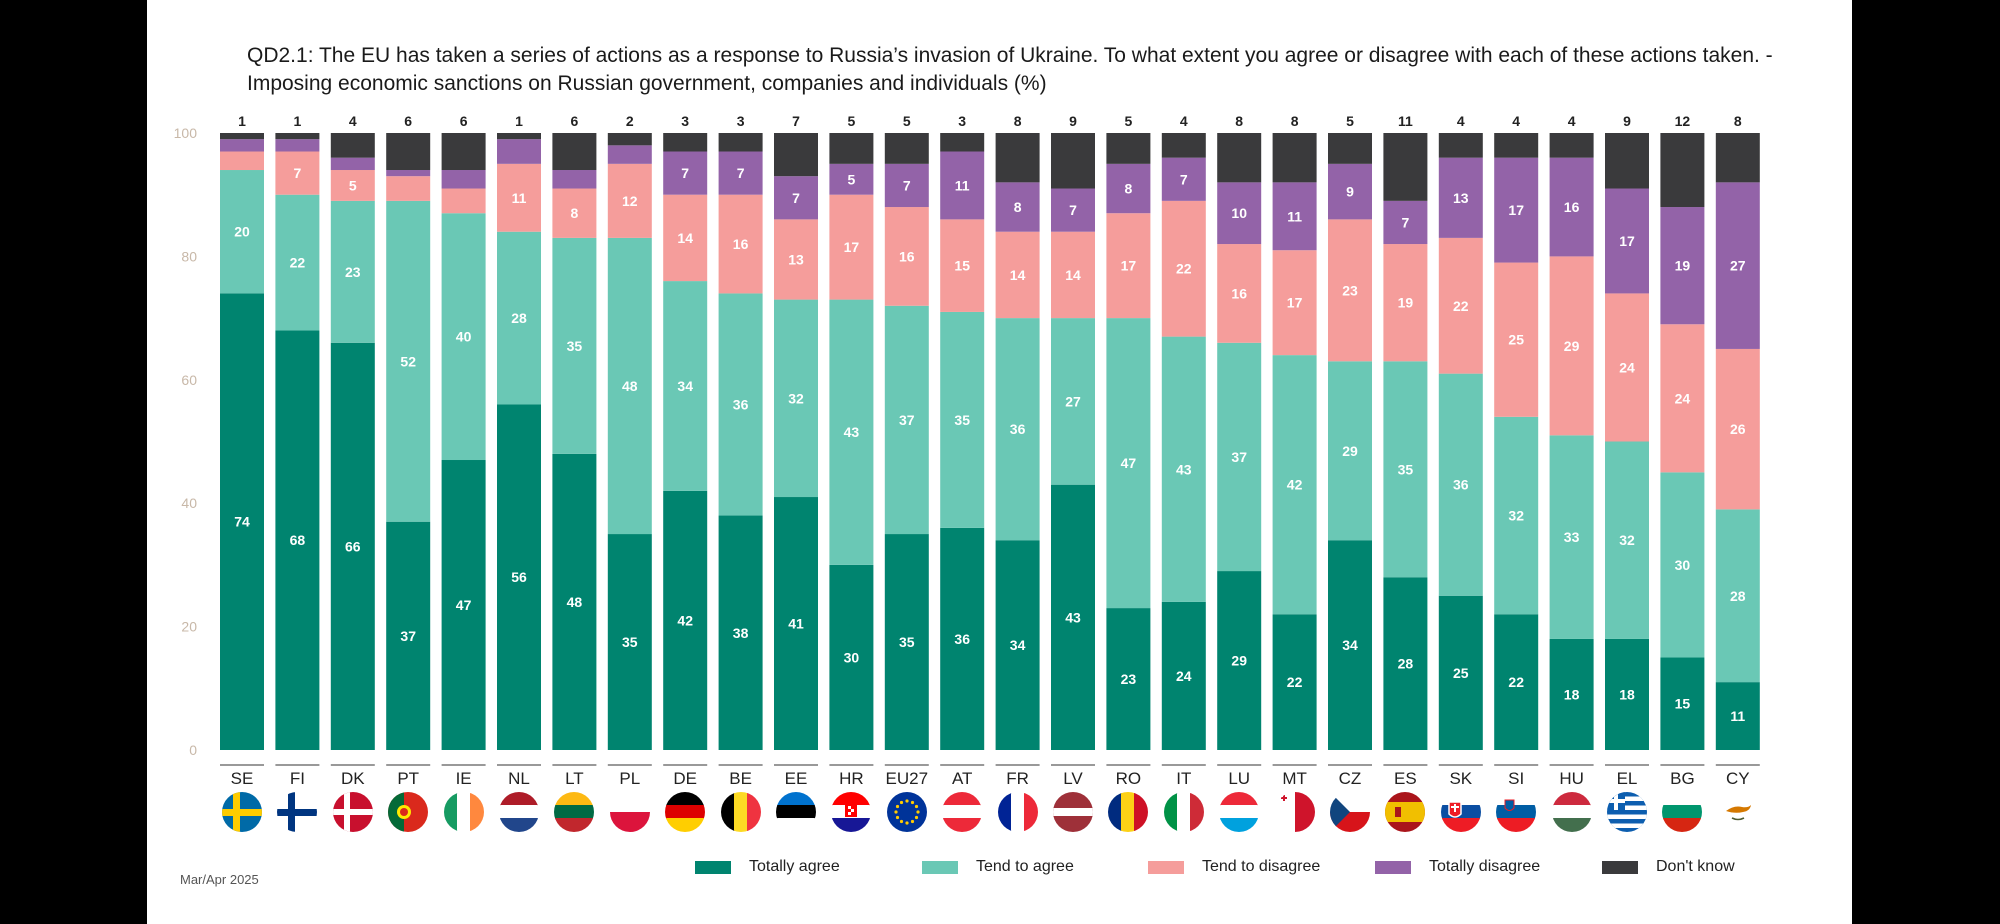 The width and height of the screenshot is (2000, 924). What do you see at coordinates (1406, 303) in the screenshot?
I see `data-label: 19` at bounding box center [1406, 303].